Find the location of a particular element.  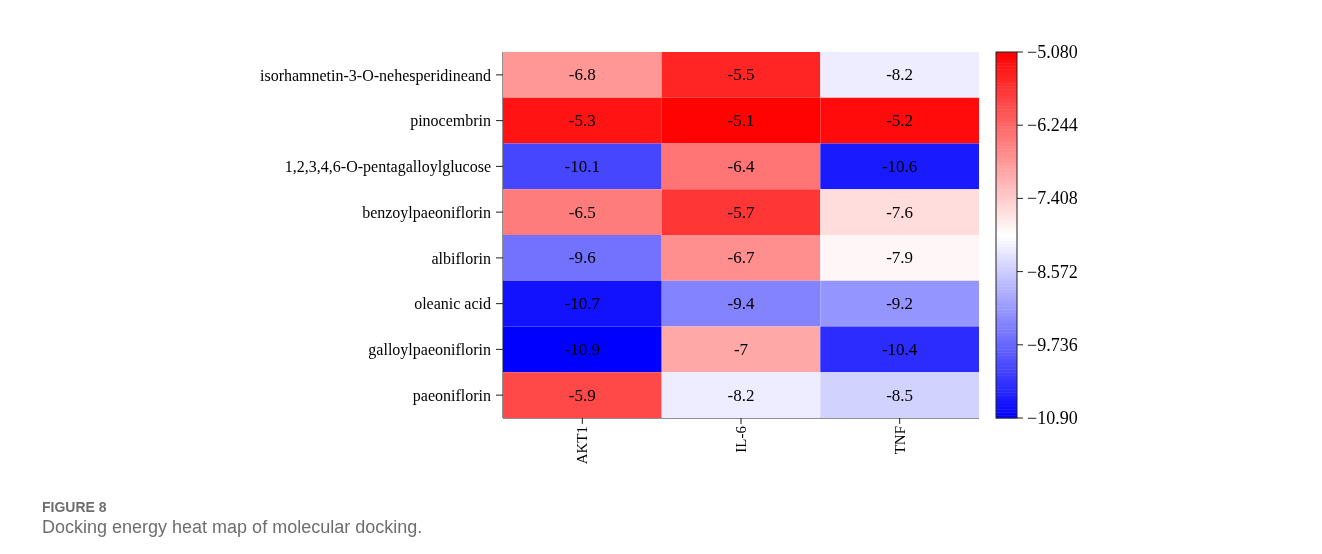

data-label: -5.5 is located at coordinates (741, 75).